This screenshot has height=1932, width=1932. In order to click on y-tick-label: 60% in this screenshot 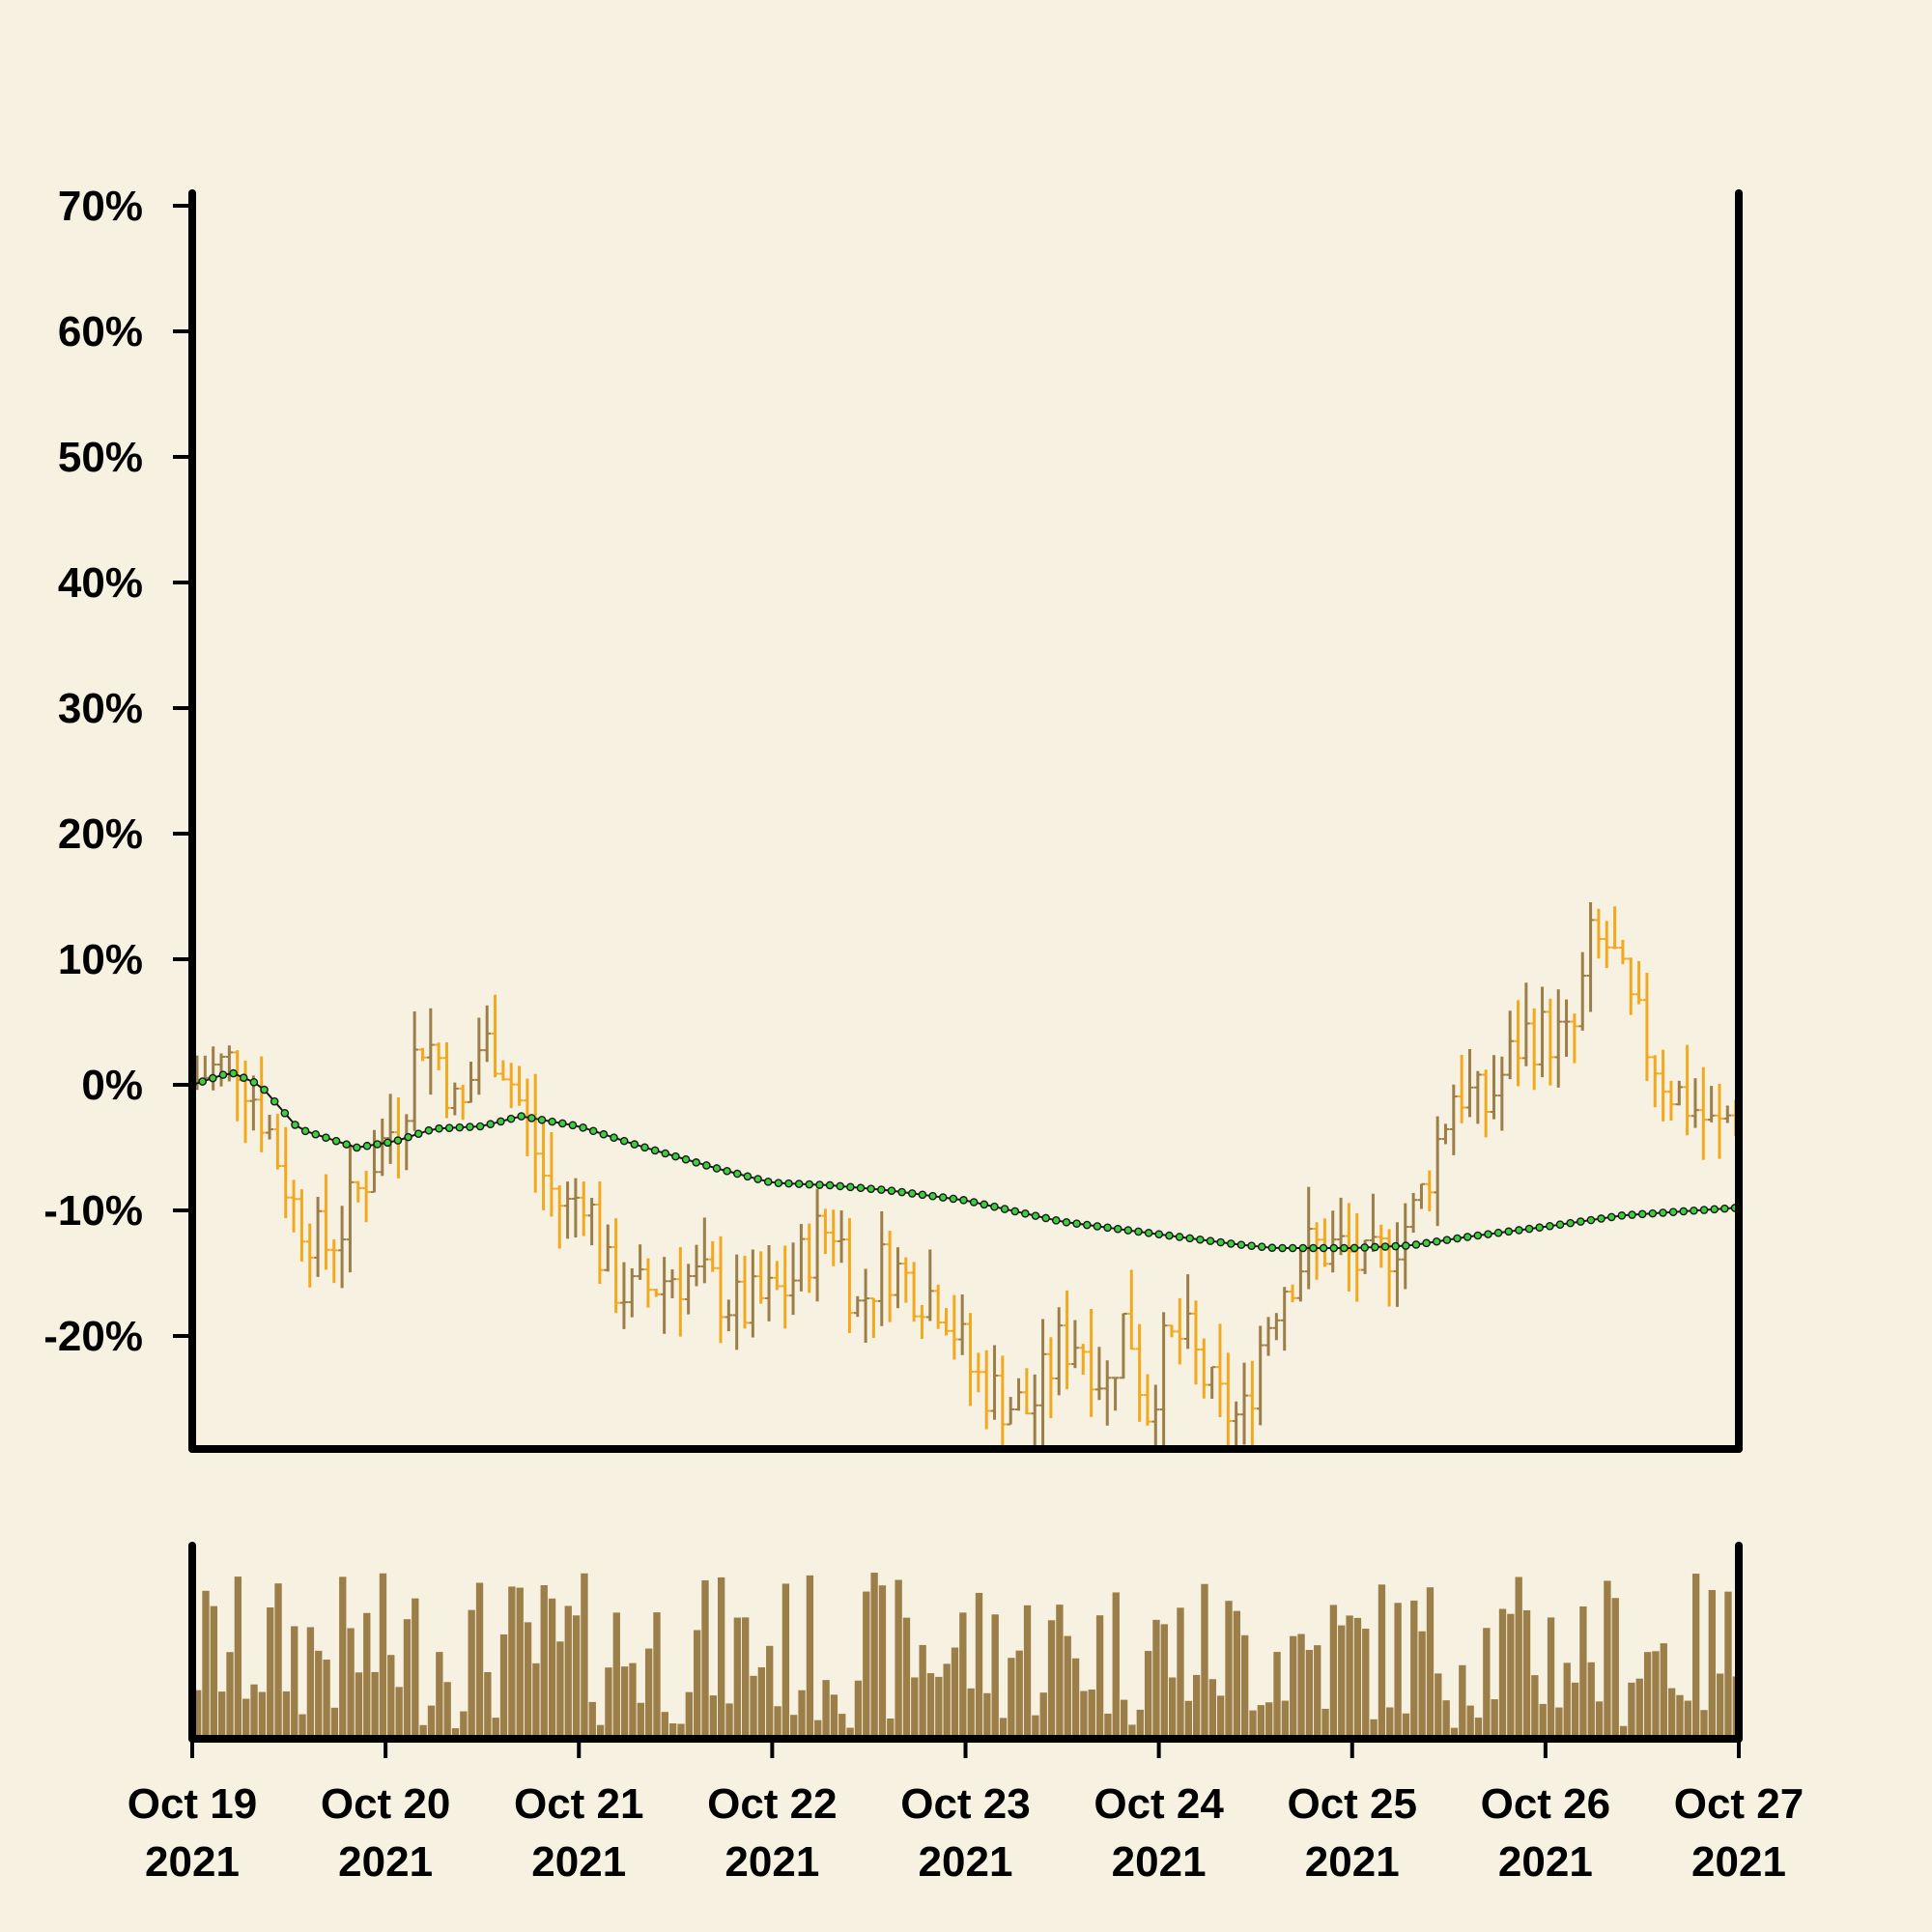, I will do `click(100, 331)`.